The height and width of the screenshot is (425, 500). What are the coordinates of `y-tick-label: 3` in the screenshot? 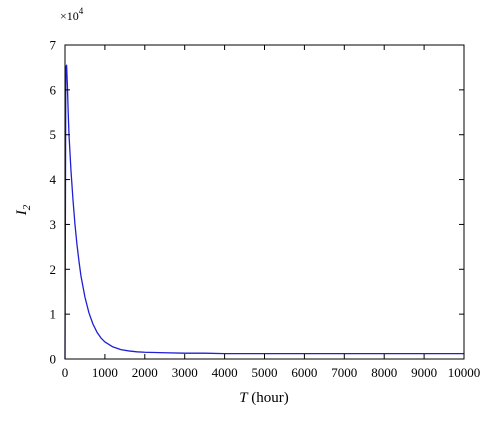 It's located at (53, 224).